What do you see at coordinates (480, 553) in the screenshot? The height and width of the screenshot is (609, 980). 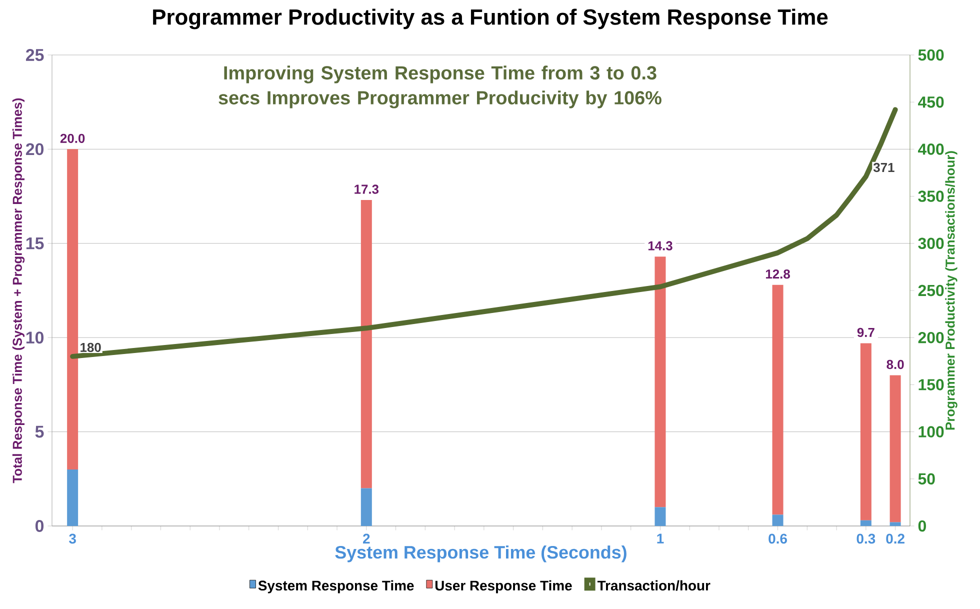 I see `x-axis-title: System Response Time (Seconds)` at bounding box center [480, 553].